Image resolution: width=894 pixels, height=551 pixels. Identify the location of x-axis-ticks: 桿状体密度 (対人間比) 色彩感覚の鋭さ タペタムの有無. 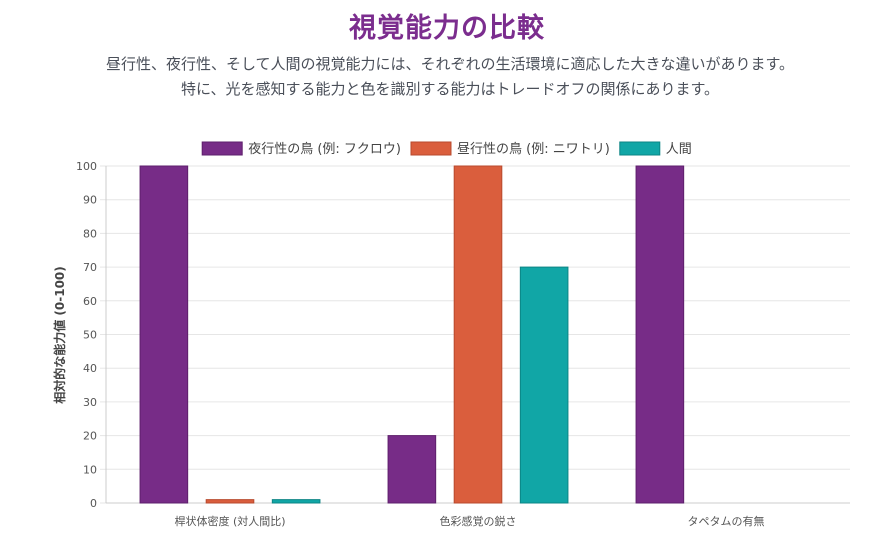
(469, 521).